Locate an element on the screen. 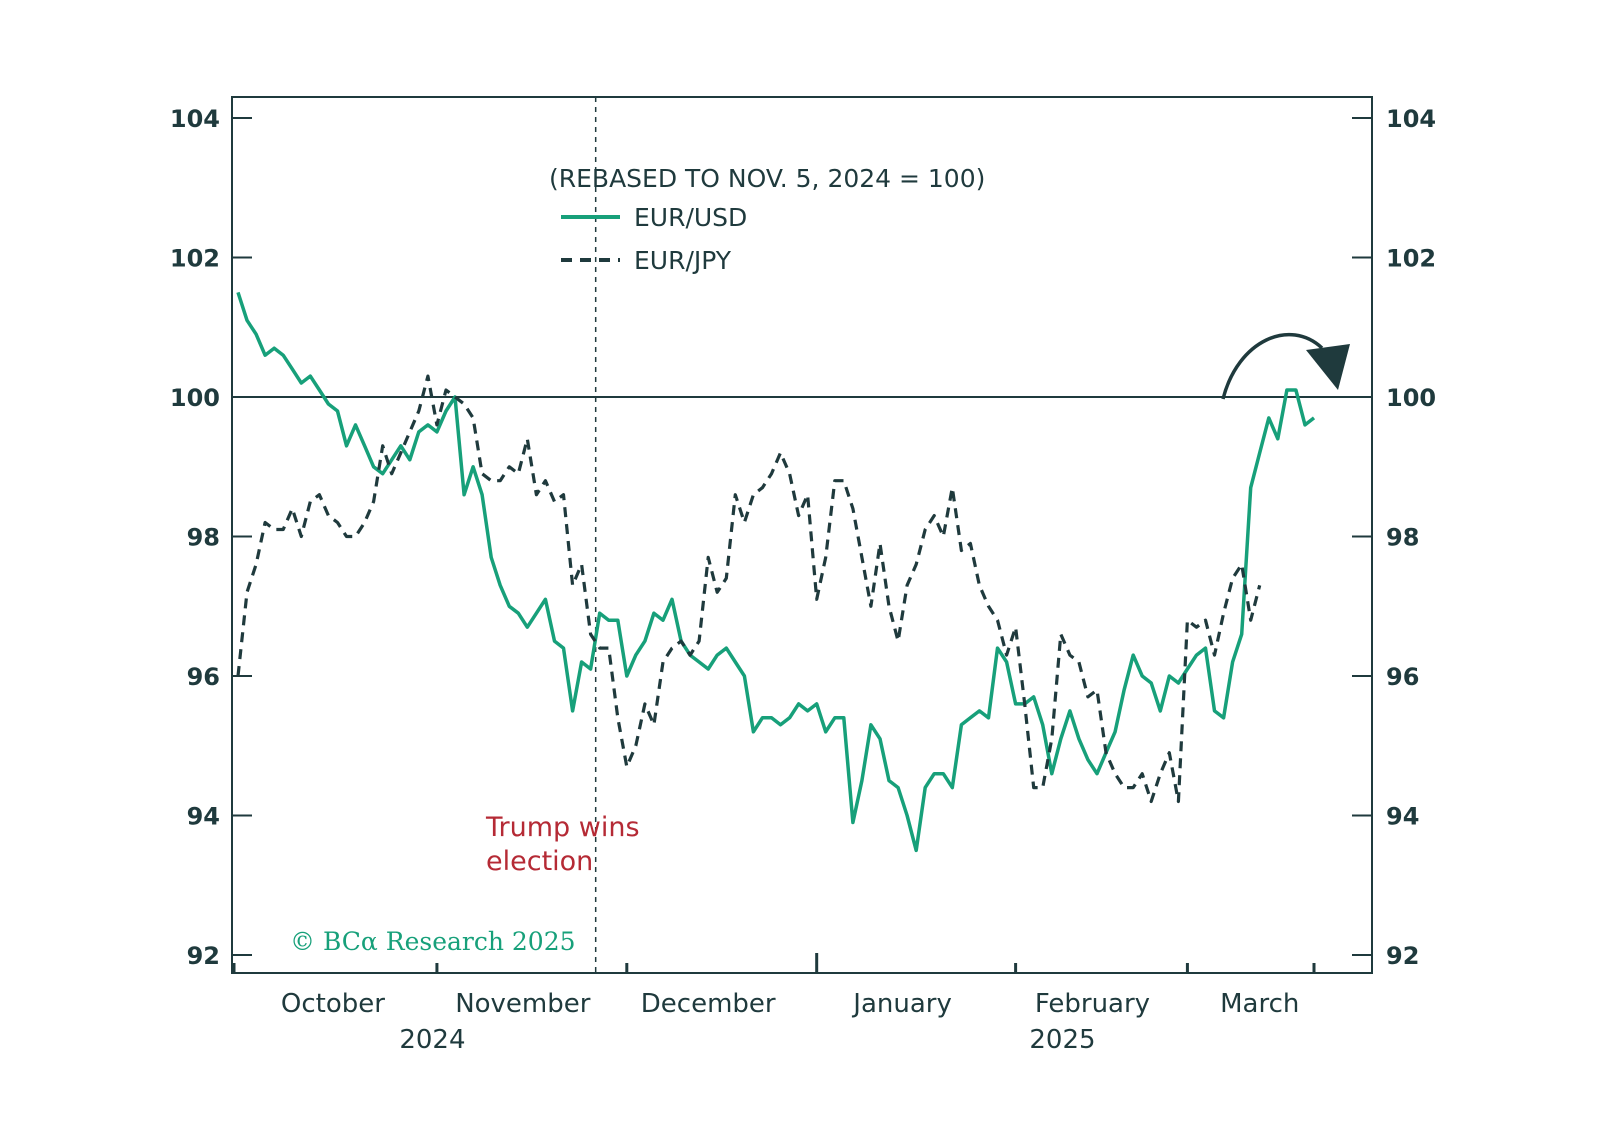 This screenshot has width=1597, height=1144. y-tick-label-left: 94 is located at coordinates (203, 817).